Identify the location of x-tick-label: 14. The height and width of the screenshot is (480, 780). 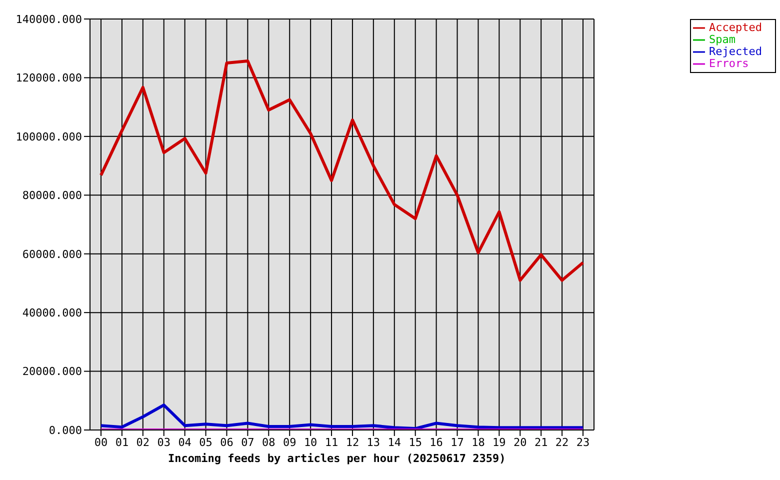
(395, 442).